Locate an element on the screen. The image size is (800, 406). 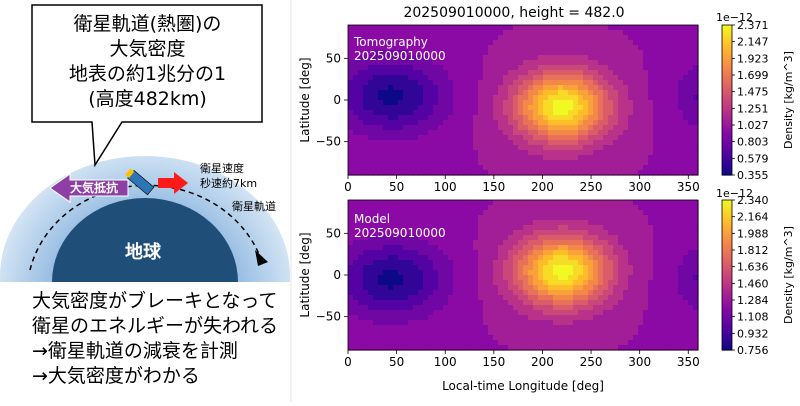
y-axis-label: Latitude [deg] is located at coordinates (305, 274).